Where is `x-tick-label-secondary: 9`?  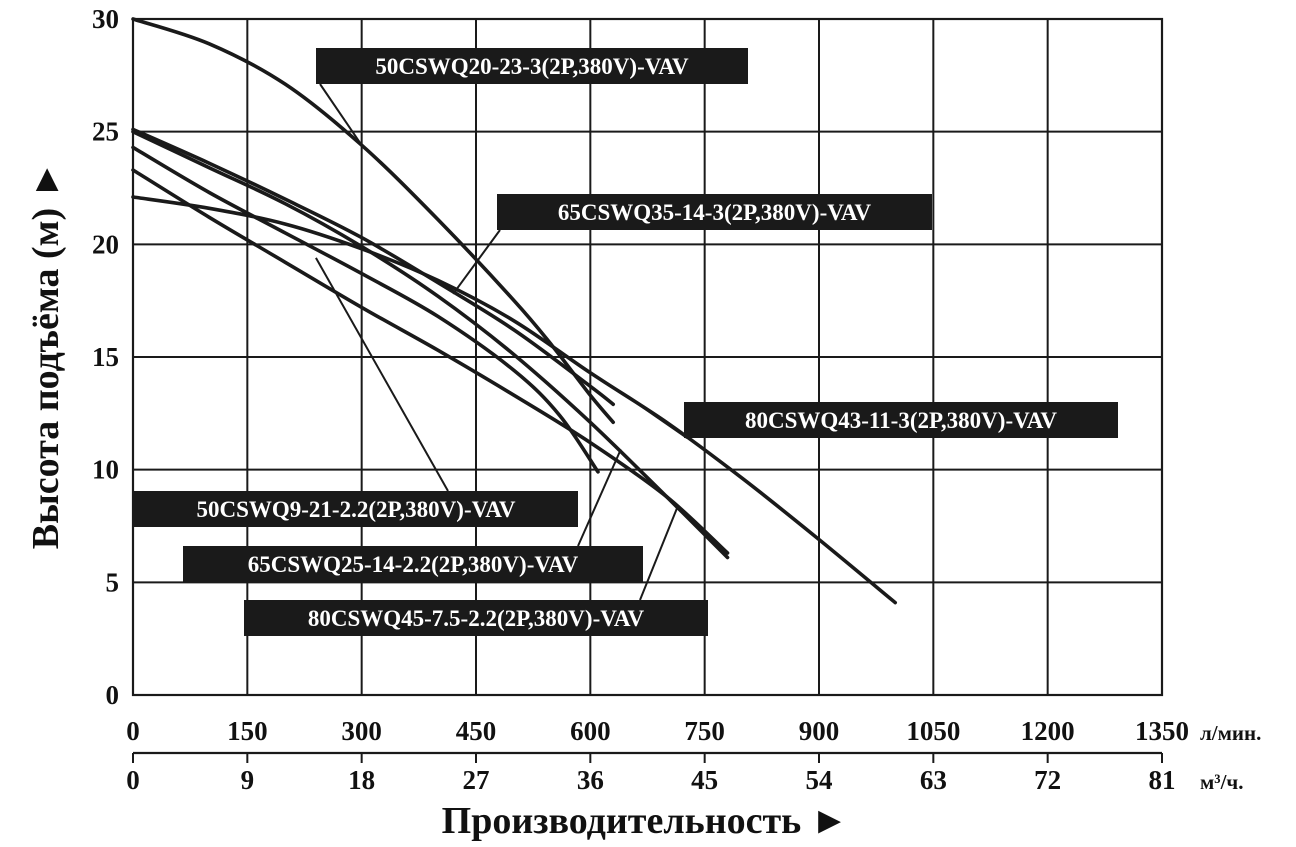
x-tick-label-secondary: 9 is located at coordinates (248, 780).